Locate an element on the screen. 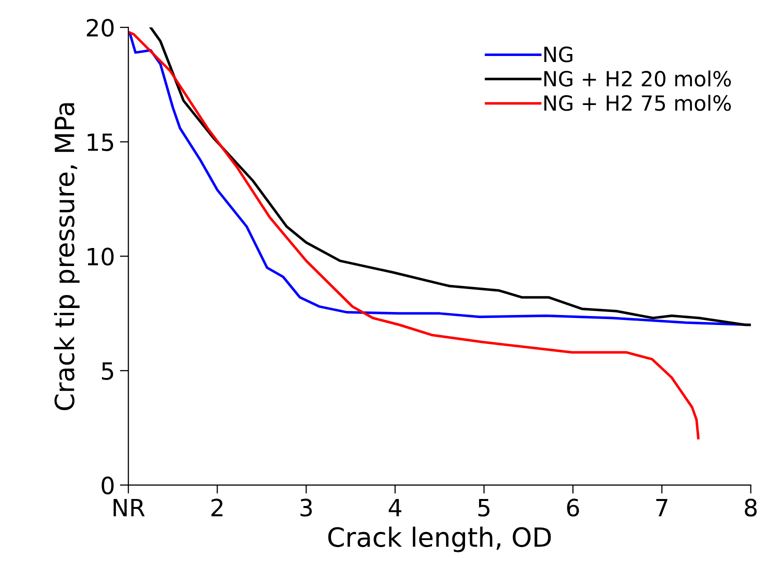 The image size is (778, 583). y-tick-label: 20 is located at coordinates (100, 27).